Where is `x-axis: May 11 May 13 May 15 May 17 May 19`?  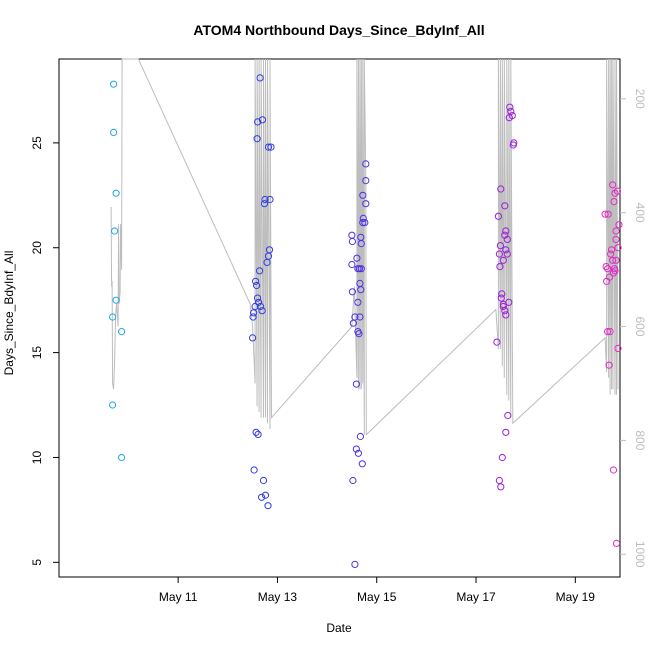
x-axis: May 11 May 13 May 15 May 17 May 19 is located at coordinates (377, 590).